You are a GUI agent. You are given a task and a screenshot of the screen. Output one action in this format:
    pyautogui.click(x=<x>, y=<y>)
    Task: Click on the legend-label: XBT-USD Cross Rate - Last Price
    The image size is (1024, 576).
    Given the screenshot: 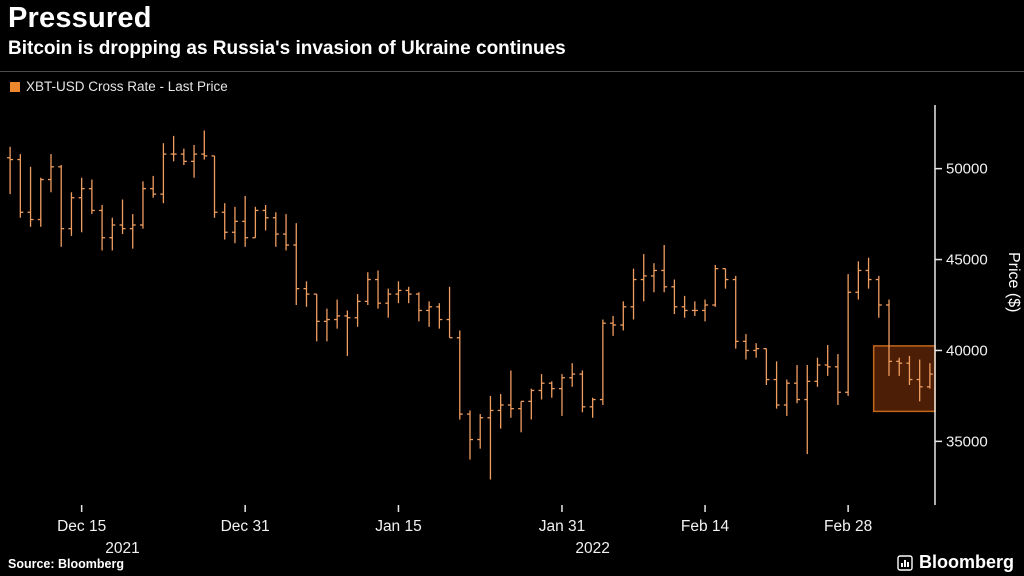 What is the action you would take?
    pyautogui.click(x=127, y=86)
    